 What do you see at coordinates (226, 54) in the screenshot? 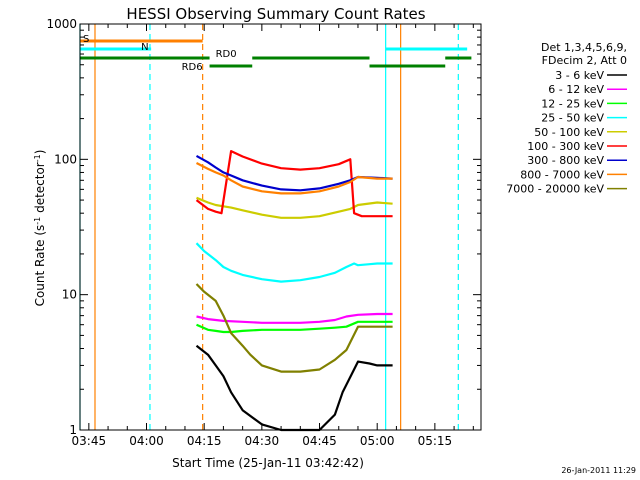
I see `flag-label-rd0: RD0` at bounding box center [226, 54].